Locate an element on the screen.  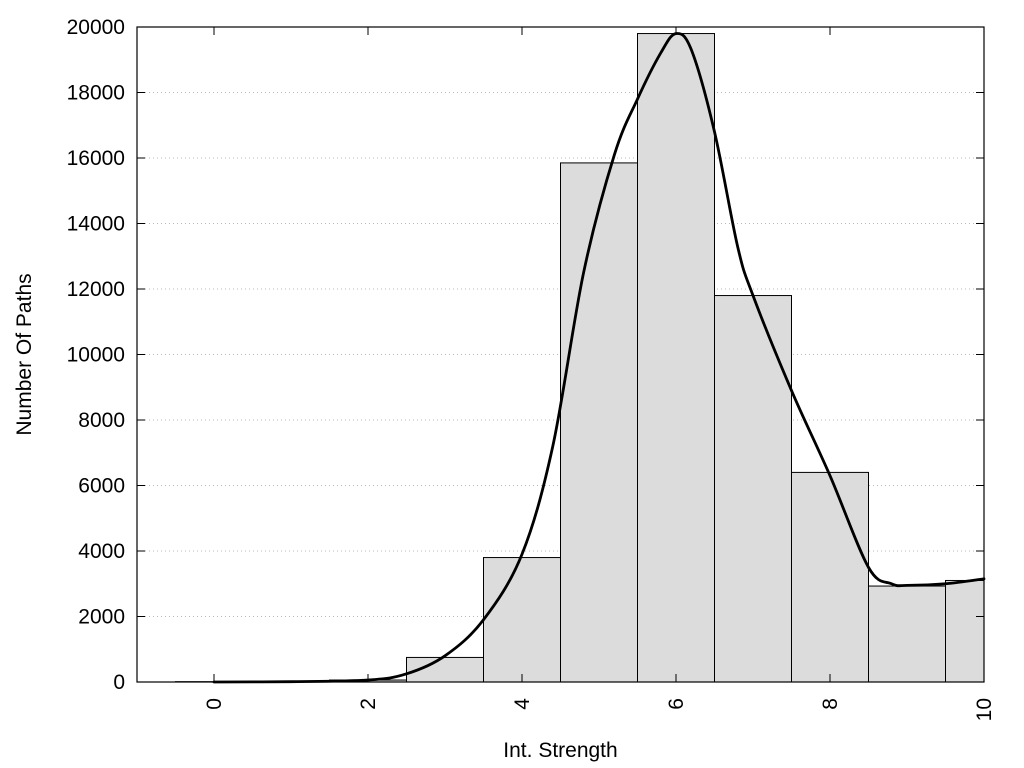
x-tick-label: 10 is located at coordinates (984, 709).